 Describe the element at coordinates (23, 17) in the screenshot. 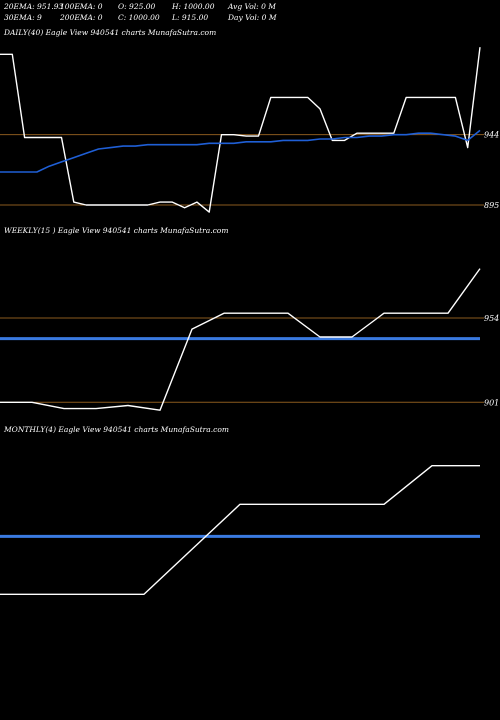

I see `hdr-30ema: 30EMA: 9` at that location.